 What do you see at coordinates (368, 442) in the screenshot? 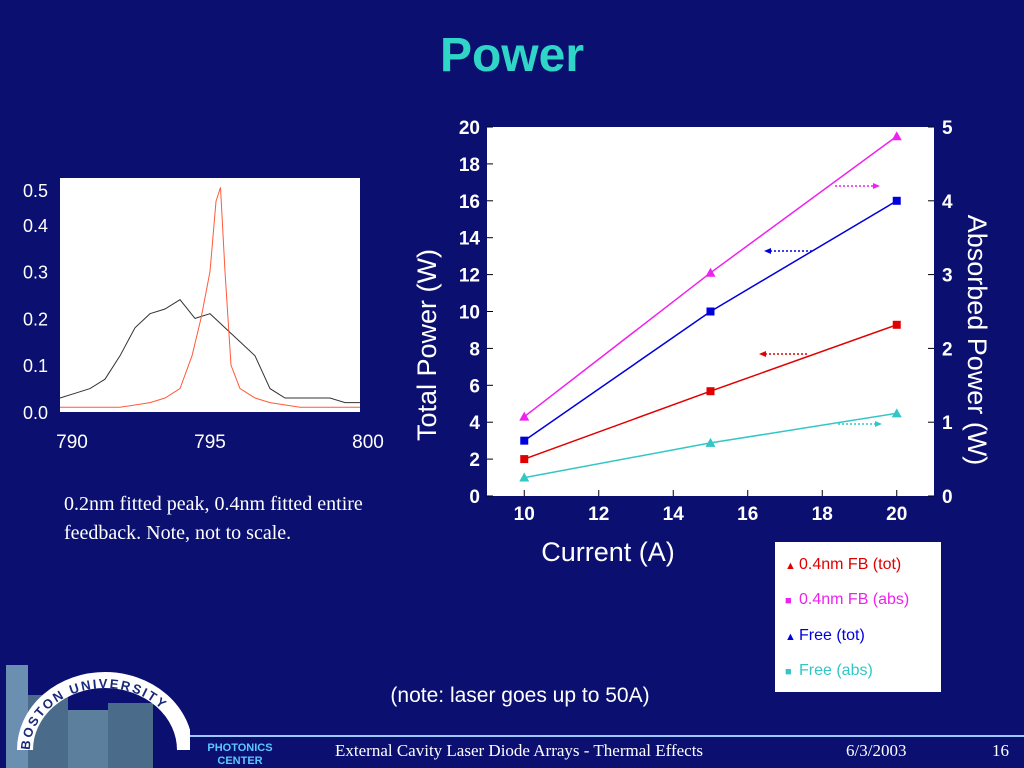
I see `spectrum-x-tick-label: 800` at bounding box center [368, 442].